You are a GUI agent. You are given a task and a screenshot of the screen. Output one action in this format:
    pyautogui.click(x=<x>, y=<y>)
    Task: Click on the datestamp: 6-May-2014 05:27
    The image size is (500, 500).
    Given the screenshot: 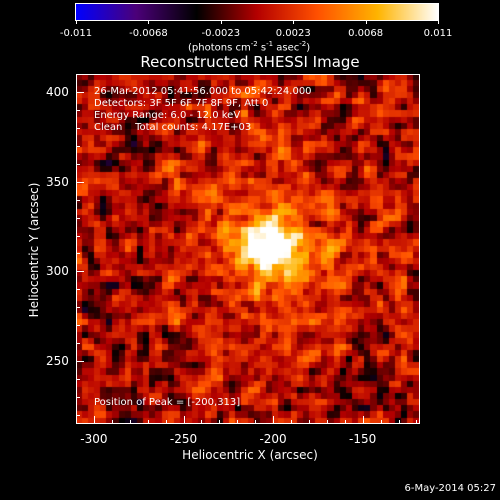 What is the action you would take?
    pyautogui.click(x=450, y=488)
    